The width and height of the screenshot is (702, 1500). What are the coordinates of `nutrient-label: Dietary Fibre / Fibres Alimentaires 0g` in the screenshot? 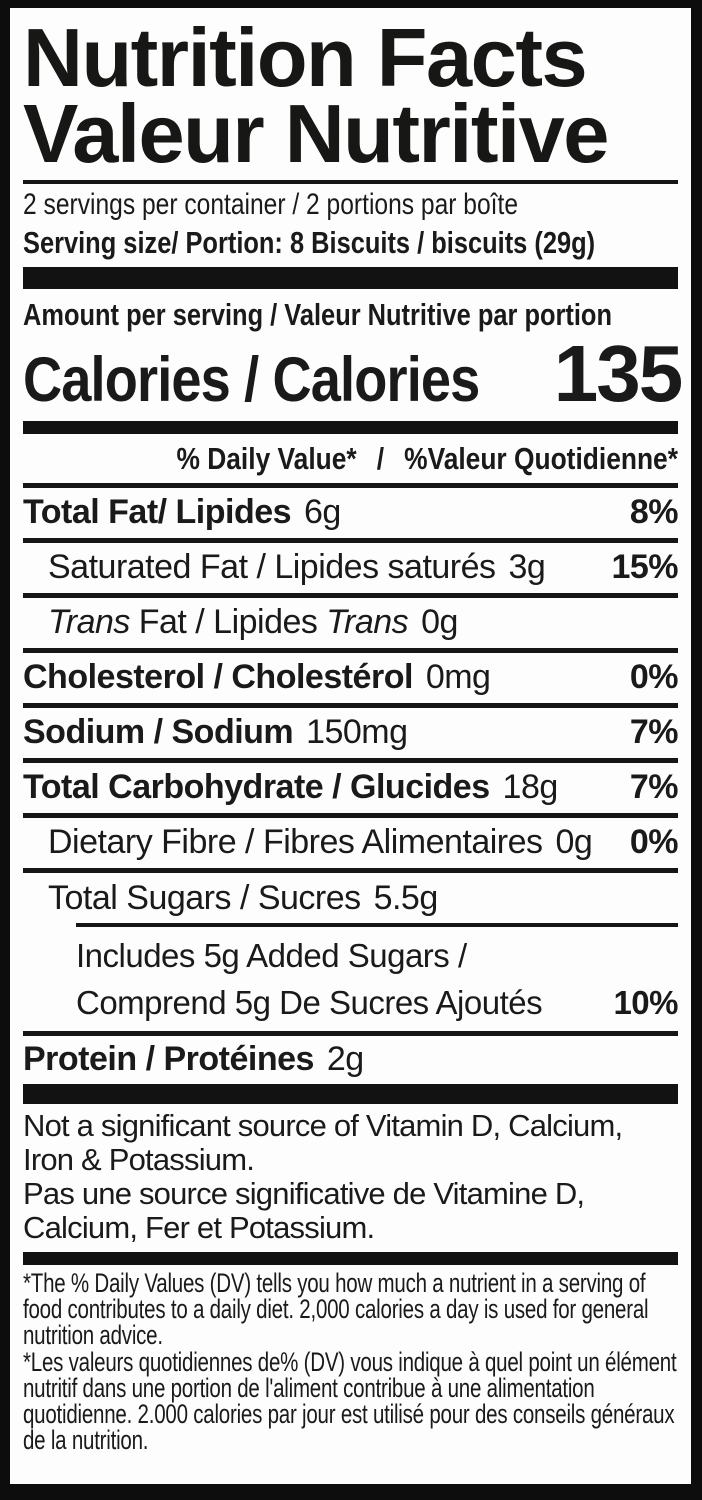 It's located at (308, 842).